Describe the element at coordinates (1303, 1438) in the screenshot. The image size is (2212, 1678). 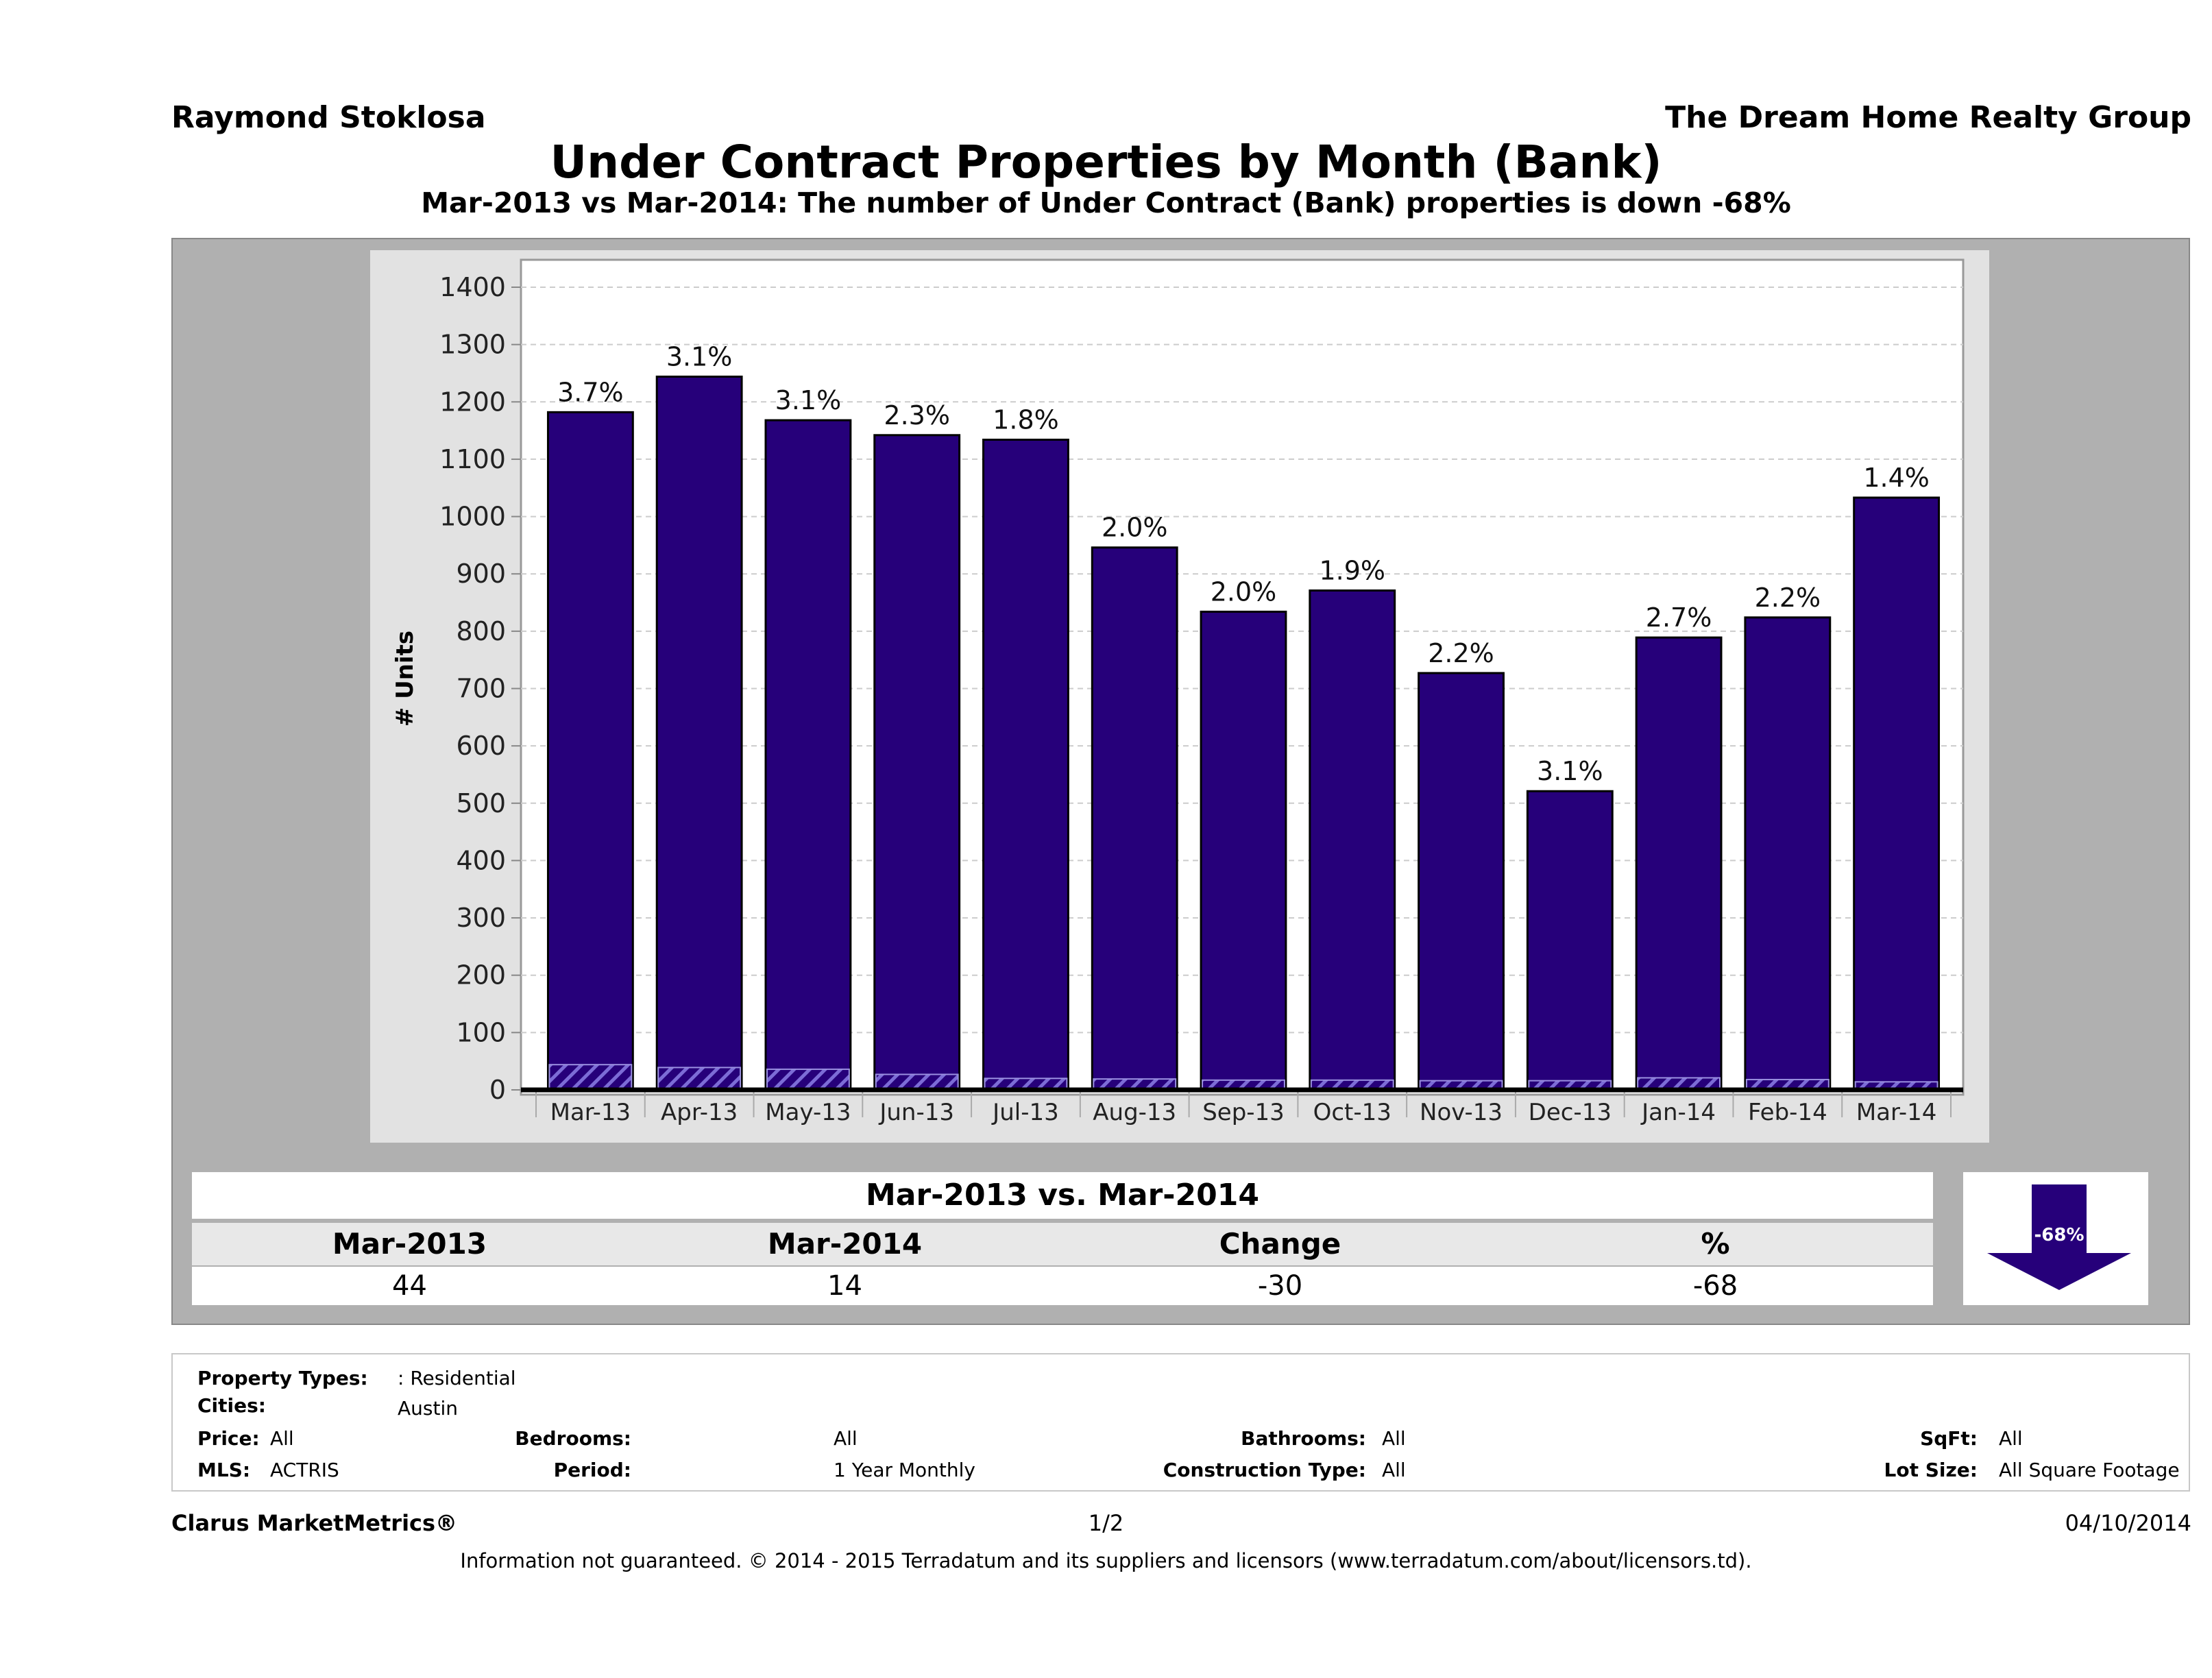
I see `bathrooms-label: Bathrooms:` at that location.